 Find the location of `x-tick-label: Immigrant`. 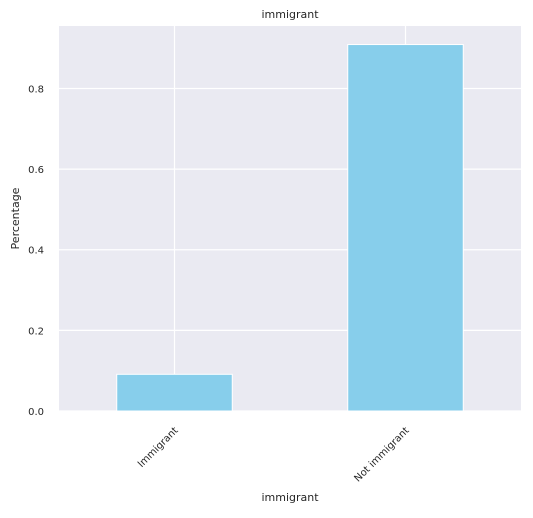

x-tick-label: Immigrant is located at coordinates (158, 447).